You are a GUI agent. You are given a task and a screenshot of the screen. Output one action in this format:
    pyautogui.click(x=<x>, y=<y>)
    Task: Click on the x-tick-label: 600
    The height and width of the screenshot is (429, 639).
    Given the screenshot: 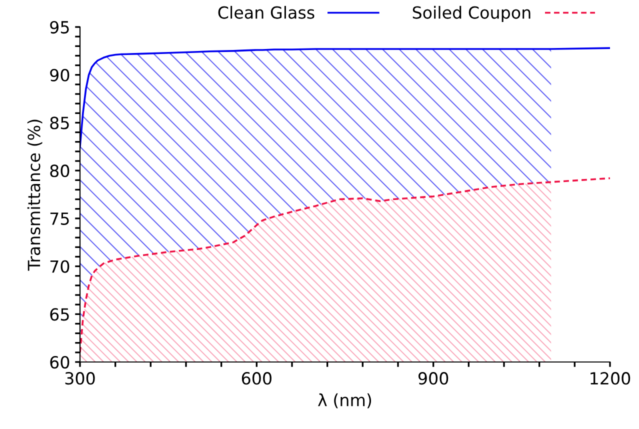 What is the action you would take?
    pyautogui.click(x=257, y=378)
    